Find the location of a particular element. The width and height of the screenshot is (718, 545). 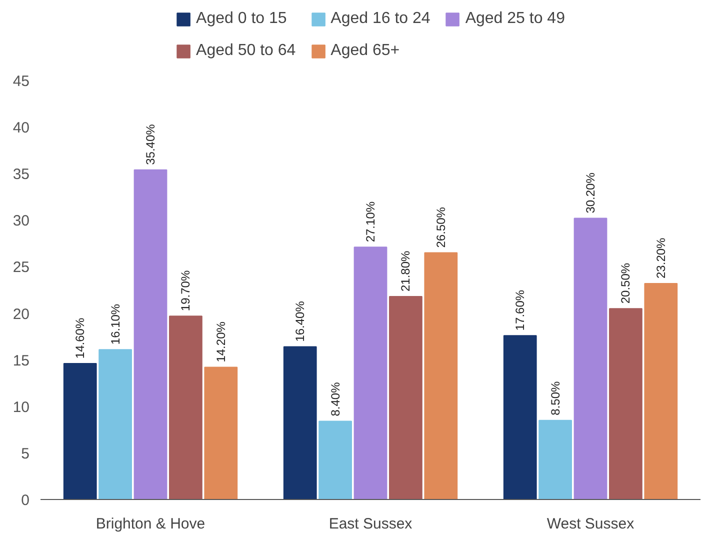

y-tick-label: 15 is located at coordinates (21, 361).